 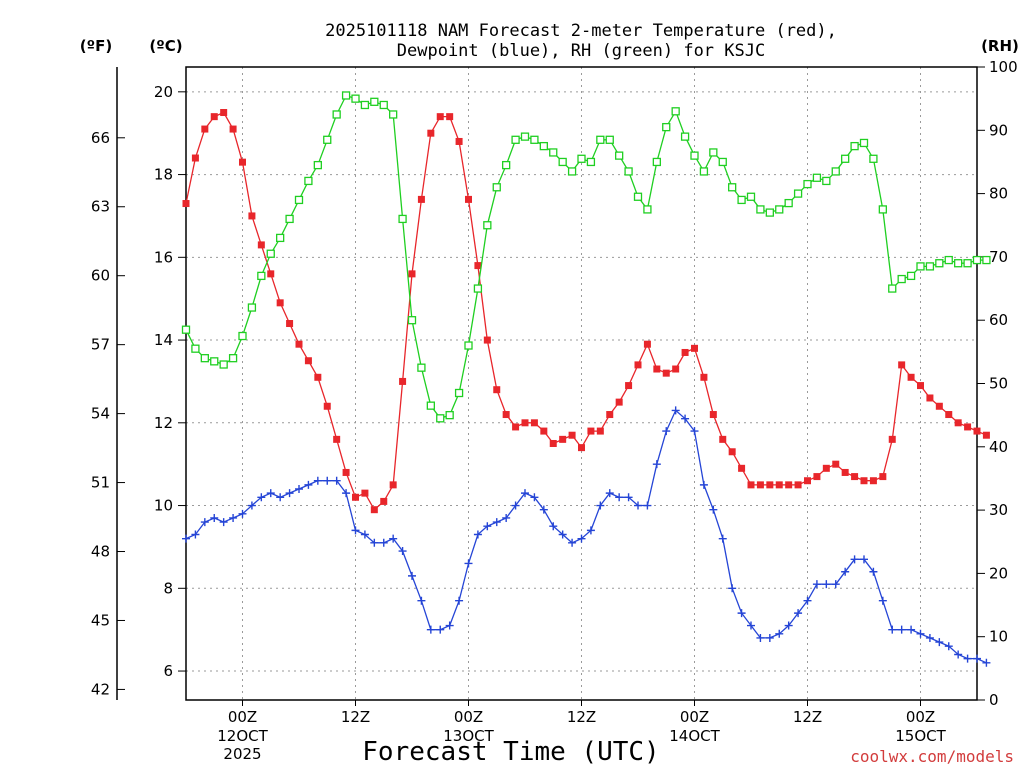 I want to click on fahrenheit-tick-label: 42, so click(x=100, y=689).